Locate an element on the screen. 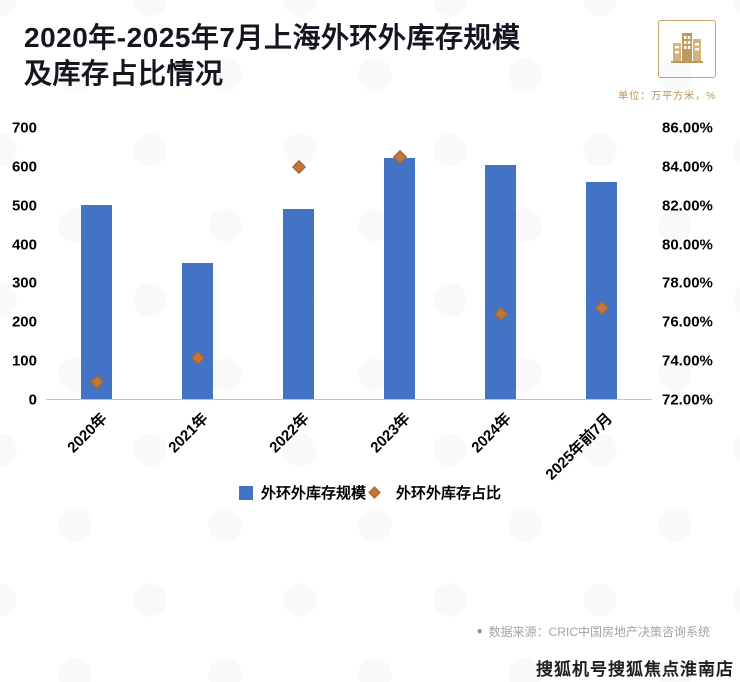 This screenshot has width=740, height=682. left-axis-tick: 300 is located at coordinates (24, 283).